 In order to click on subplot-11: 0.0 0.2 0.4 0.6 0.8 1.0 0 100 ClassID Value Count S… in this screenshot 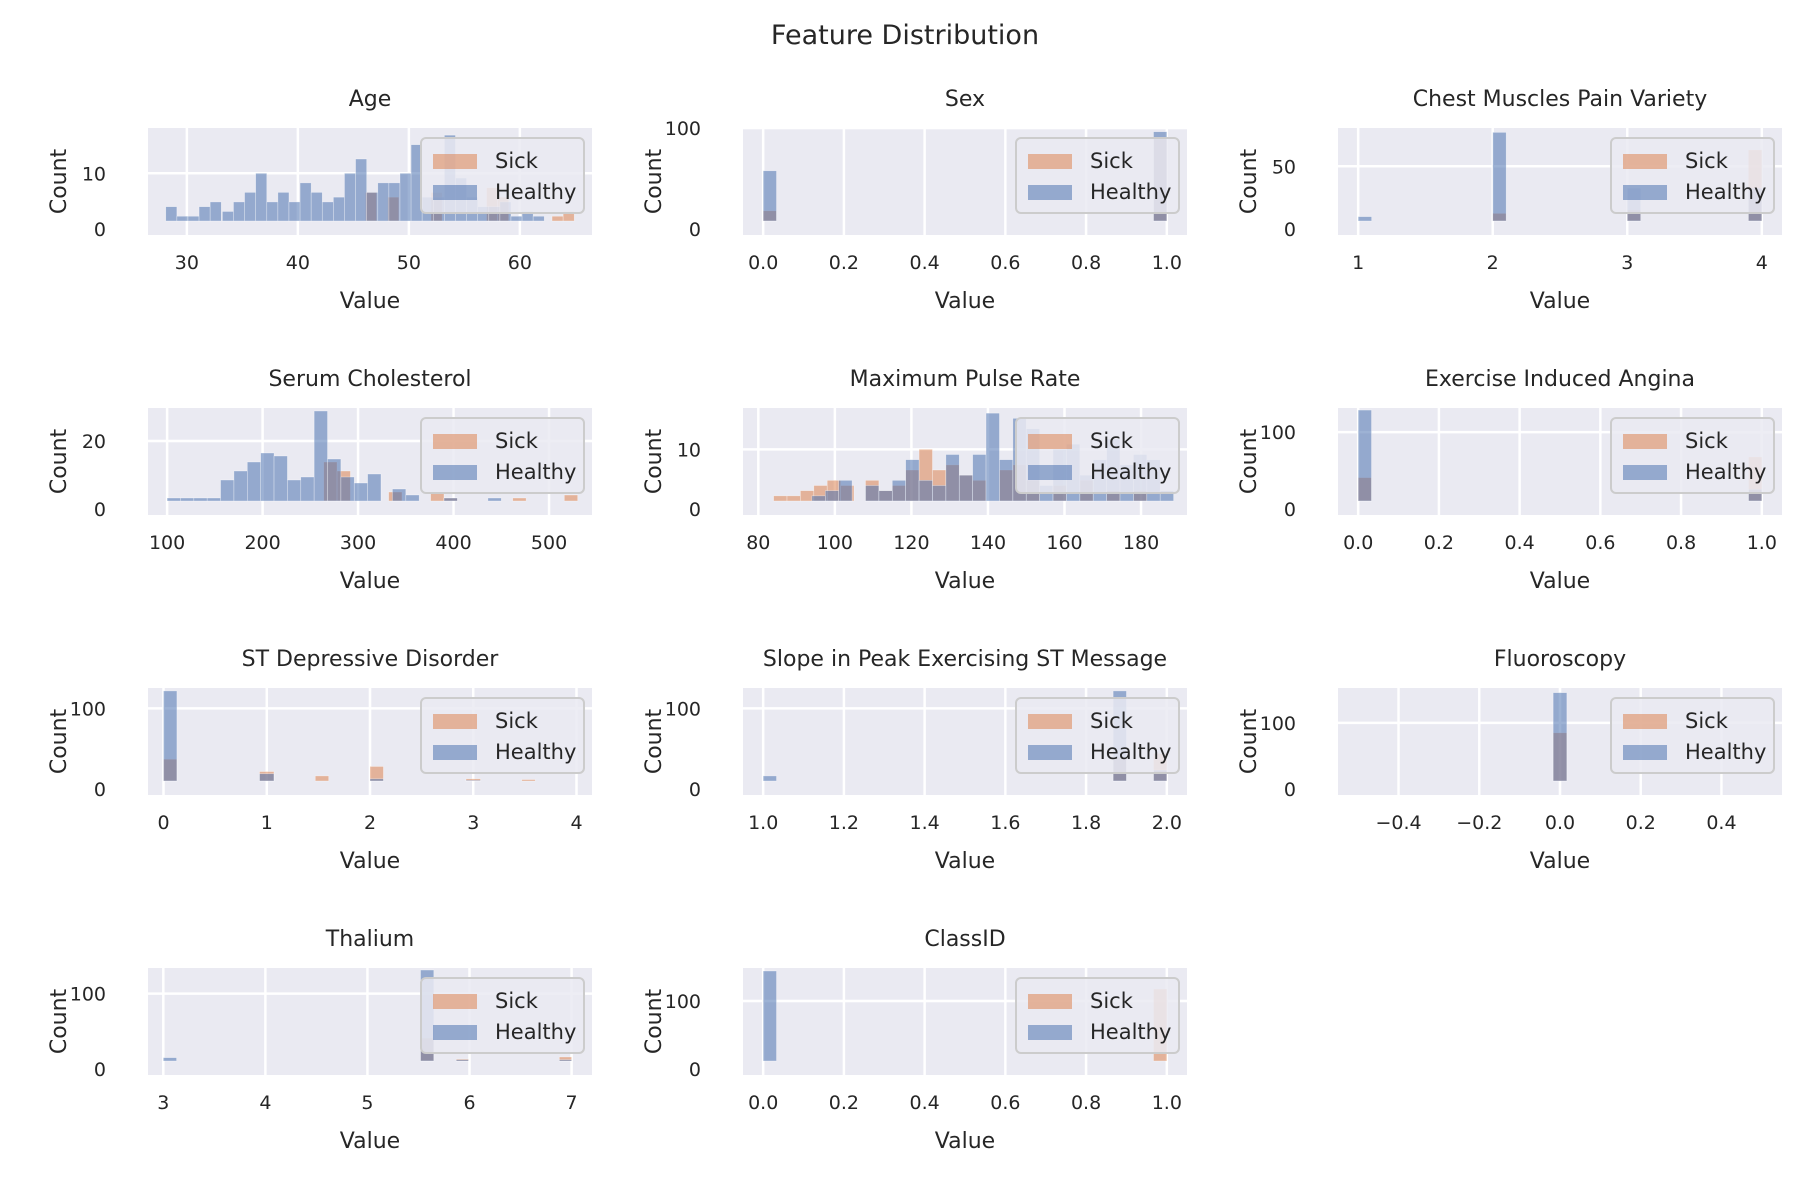, I will do `click(914, 1040)`.